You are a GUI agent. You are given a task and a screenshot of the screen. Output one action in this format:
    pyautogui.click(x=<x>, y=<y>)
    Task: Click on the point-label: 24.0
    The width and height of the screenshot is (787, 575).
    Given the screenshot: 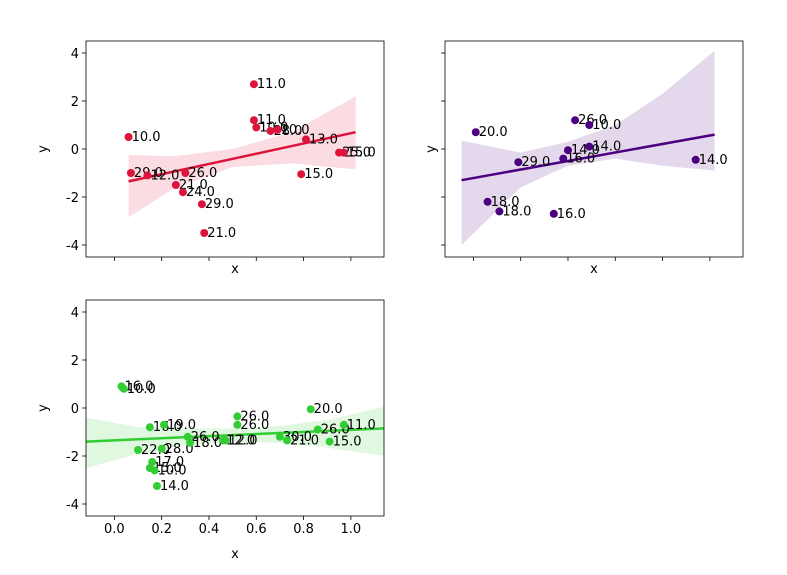 What is the action you would take?
    pyautogui.click(x=200, y=192)
    